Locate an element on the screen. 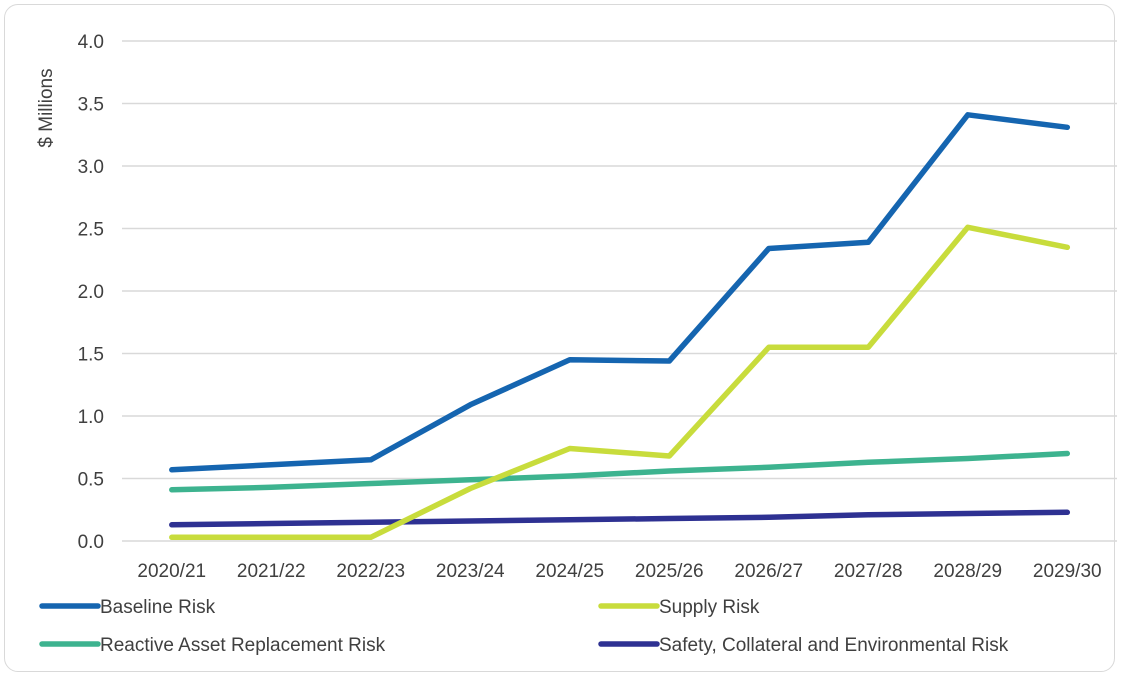 This screenshot has height=677, width=1121. x-tick-label: 2022/23 is located at coordinates (370, 571).